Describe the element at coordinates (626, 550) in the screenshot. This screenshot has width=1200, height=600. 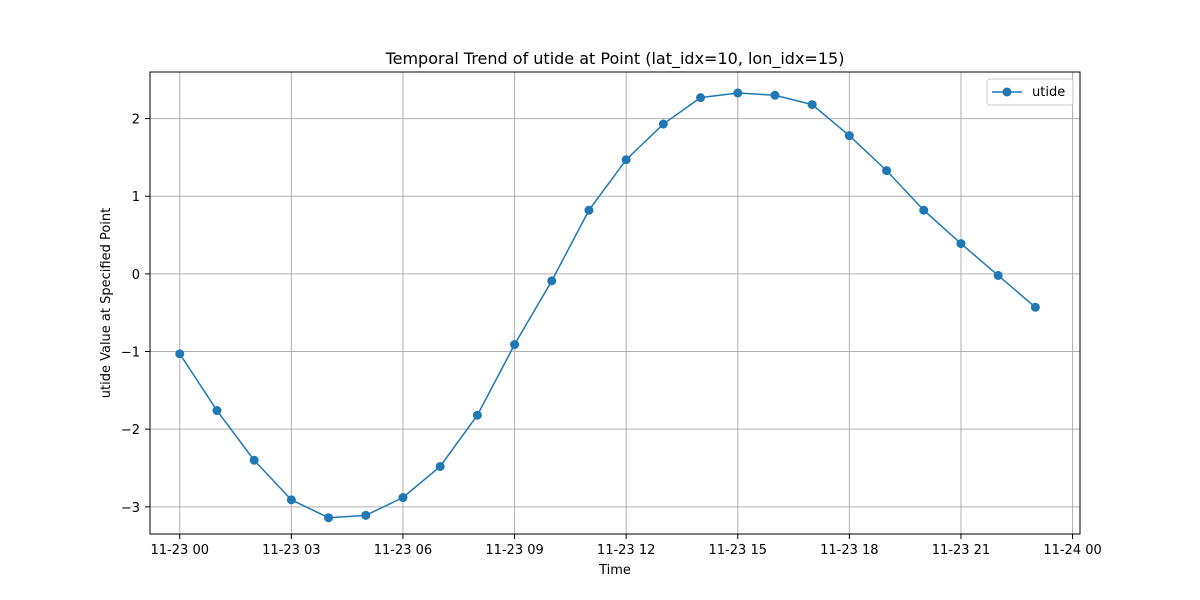
I see `x-tick-label: 11-23 12` at that location.